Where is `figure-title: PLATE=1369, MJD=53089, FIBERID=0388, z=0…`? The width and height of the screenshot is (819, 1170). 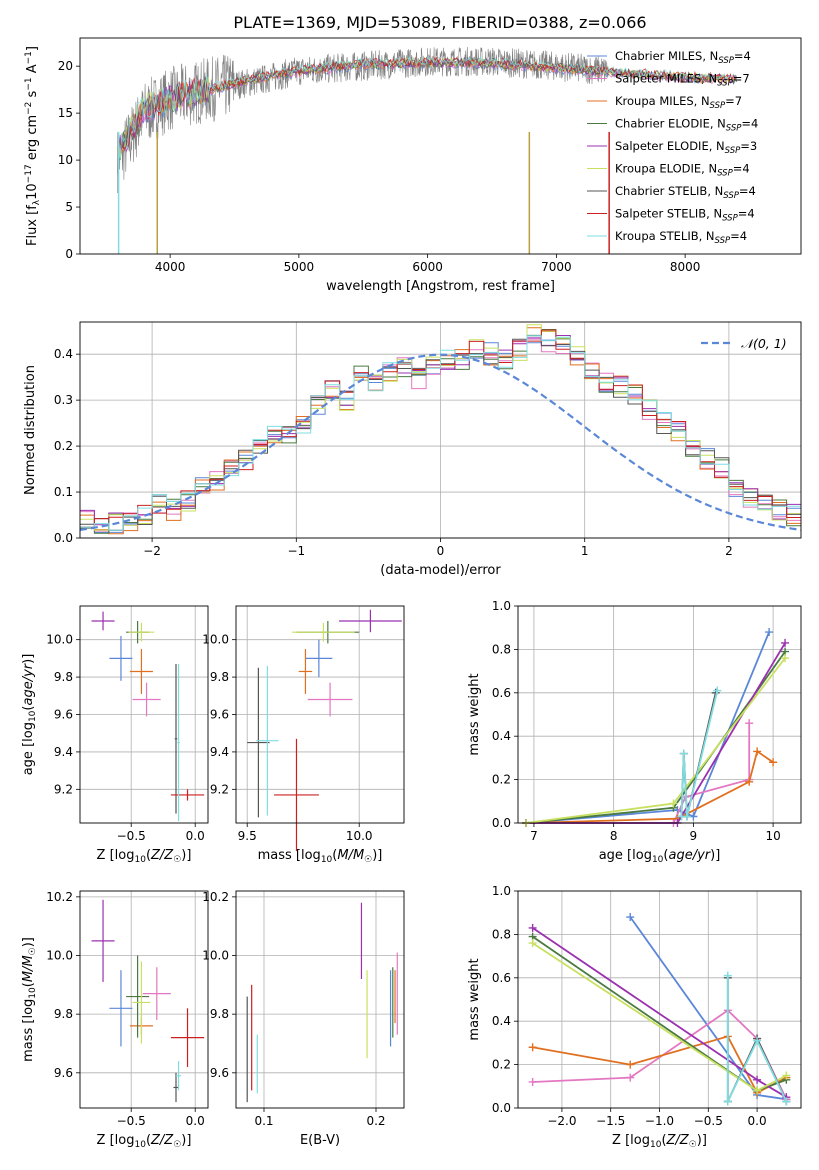
figure-title: PLATE=1369, MJD=53089, FIBERID=0388, z=0… is located at coordinates (439, 22).